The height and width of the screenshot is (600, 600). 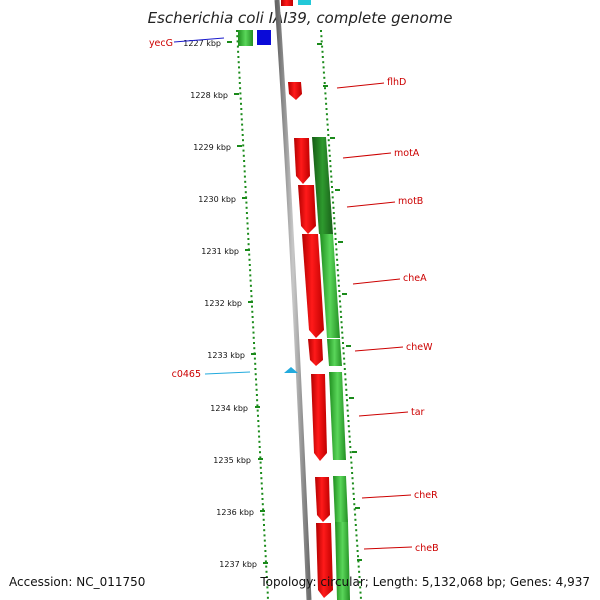 What do you see at coordinates (217, 199) in the screenshot?
I see `ruler-label: 1230 kbp` at bounding box center [217, 199].